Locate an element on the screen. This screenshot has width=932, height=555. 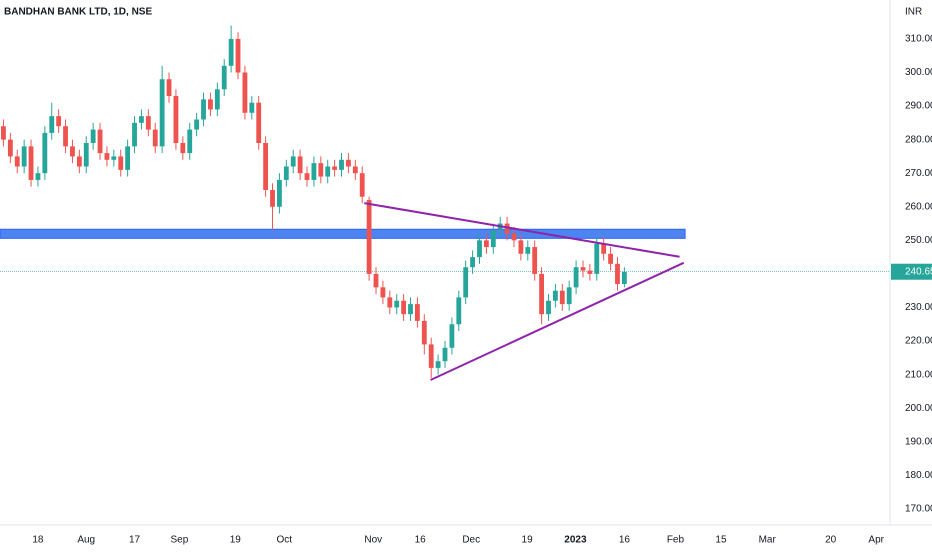
x-tick-label: 19 is located at coordinates (236, 540).